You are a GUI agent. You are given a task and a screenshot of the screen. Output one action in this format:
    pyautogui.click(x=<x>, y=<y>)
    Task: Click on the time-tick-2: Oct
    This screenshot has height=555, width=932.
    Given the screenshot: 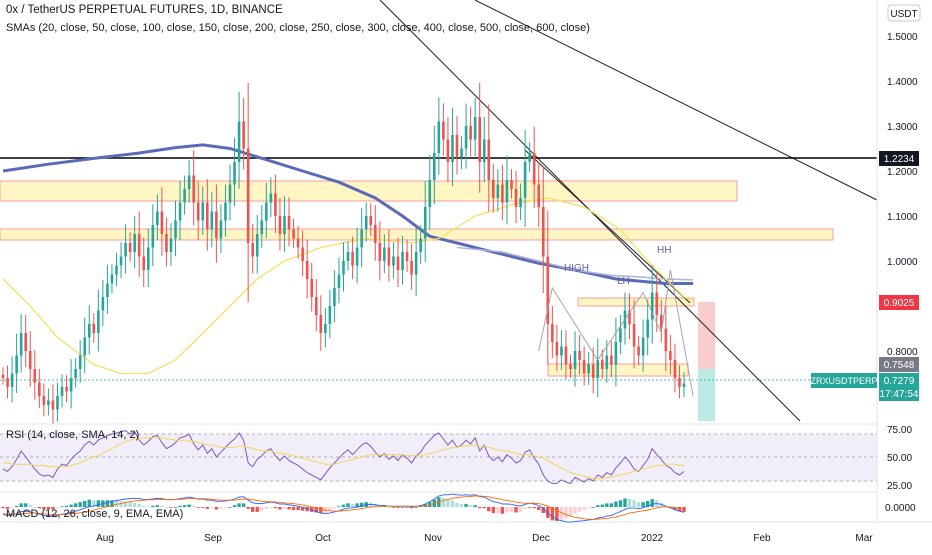 What is the action you would take?
    pyautogui.click(x=323, y=538)
    